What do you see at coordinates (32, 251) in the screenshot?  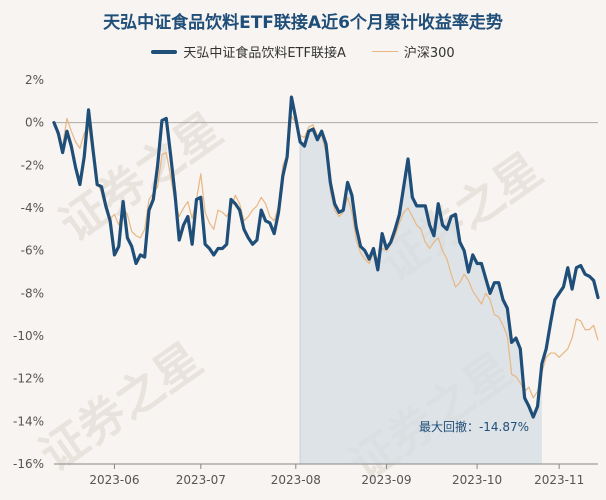 I see `y-tick-label: -6%` at bounding box center [32, 251].